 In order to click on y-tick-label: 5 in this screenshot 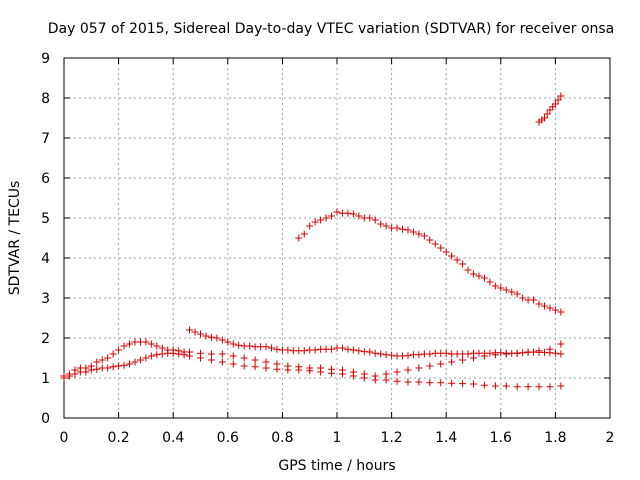, I will do `click(45, 219)`.